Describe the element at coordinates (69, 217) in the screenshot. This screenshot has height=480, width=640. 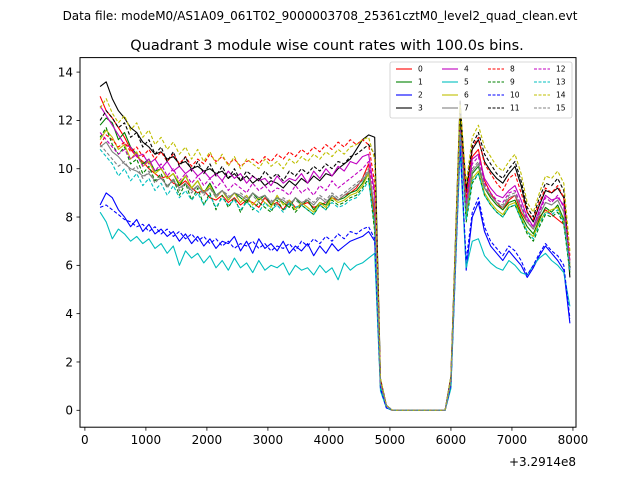
I see `y-tick-label: 8` at that location.